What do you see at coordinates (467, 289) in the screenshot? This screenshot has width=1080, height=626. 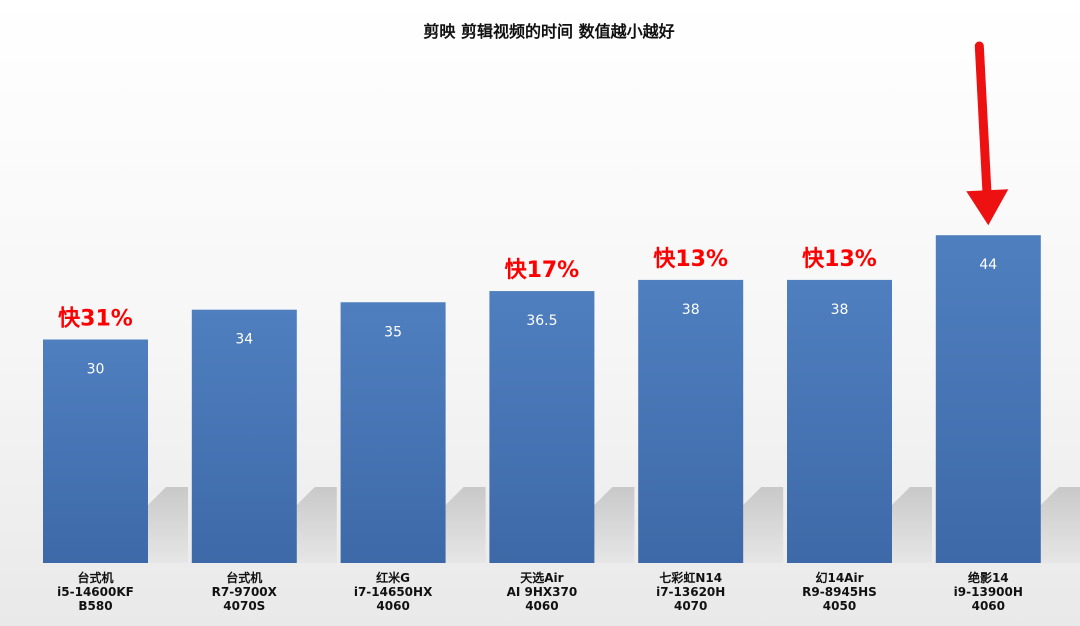 I see `annotations: 快31% 快17% 快13% 快13%` at bounding box center [467, 289].